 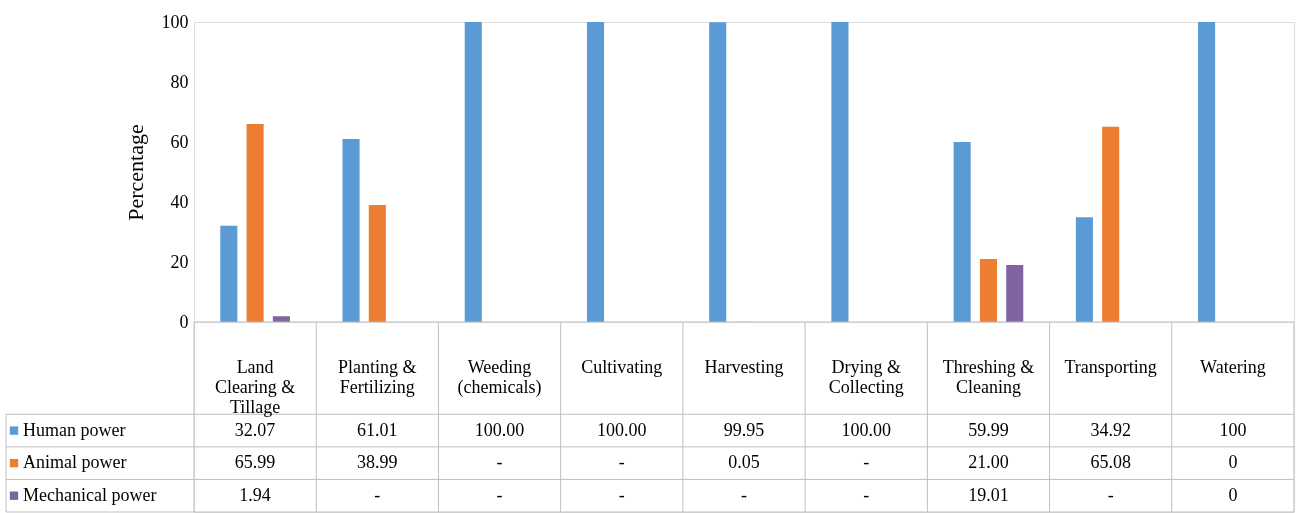 I want to click on legend-label: Animal power, so click(x=75, y=462).